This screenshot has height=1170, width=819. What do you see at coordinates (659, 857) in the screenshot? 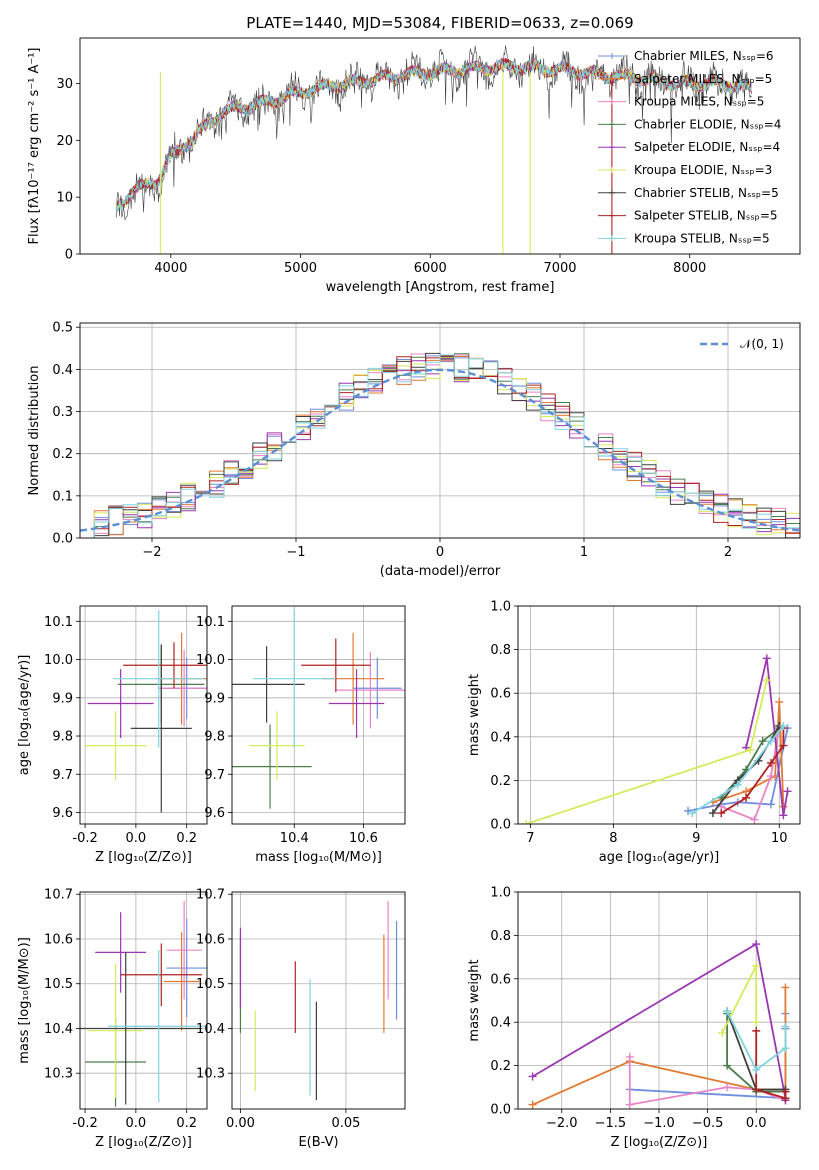
I see `x-axis-label: age [log₁₀(age/yr)]` at bounding box center [659, 857].